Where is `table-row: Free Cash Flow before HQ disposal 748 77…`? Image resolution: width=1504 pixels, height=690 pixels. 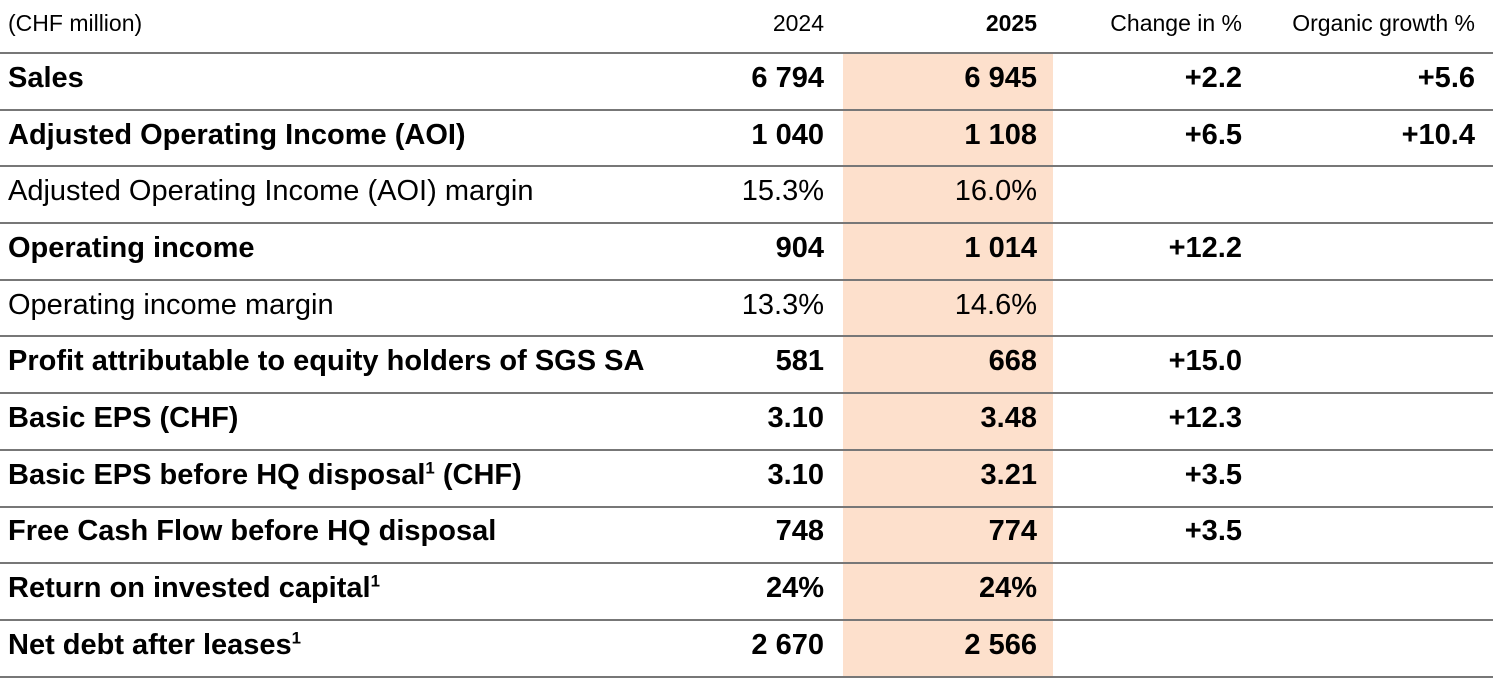
table-row: Free Cash Flow before HQ disposal 748 77… is located at coordinates (746, 536).